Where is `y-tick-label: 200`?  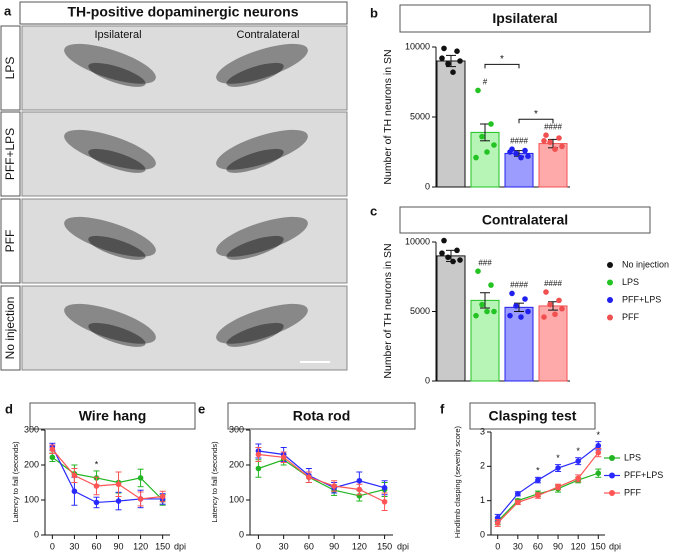
y-tick-label: 200 is located at coordinates (236, 464).